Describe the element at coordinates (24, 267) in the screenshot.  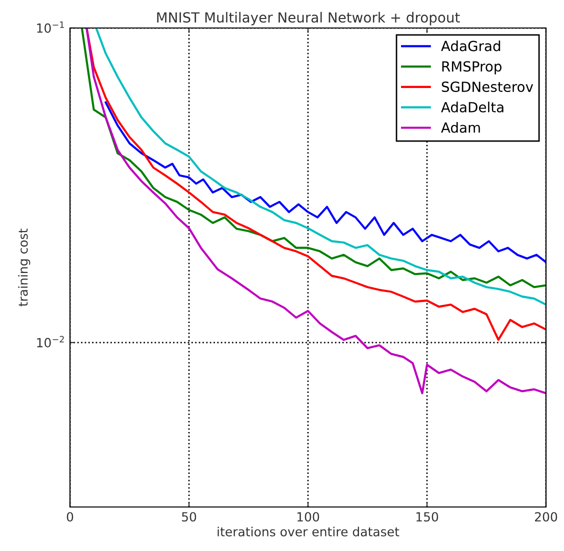
I see `y-axis-title: training cost` at that location.